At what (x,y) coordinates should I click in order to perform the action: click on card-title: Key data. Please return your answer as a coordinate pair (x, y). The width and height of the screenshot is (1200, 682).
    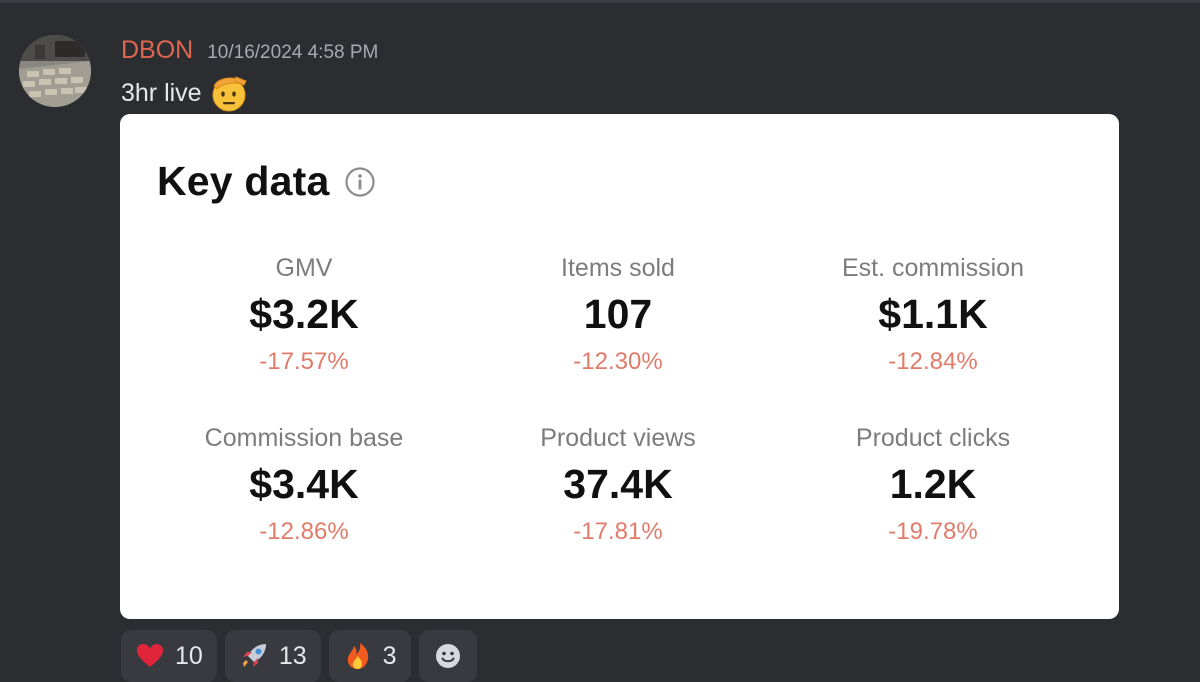
    Looking at the image, I should click on (243, 181).